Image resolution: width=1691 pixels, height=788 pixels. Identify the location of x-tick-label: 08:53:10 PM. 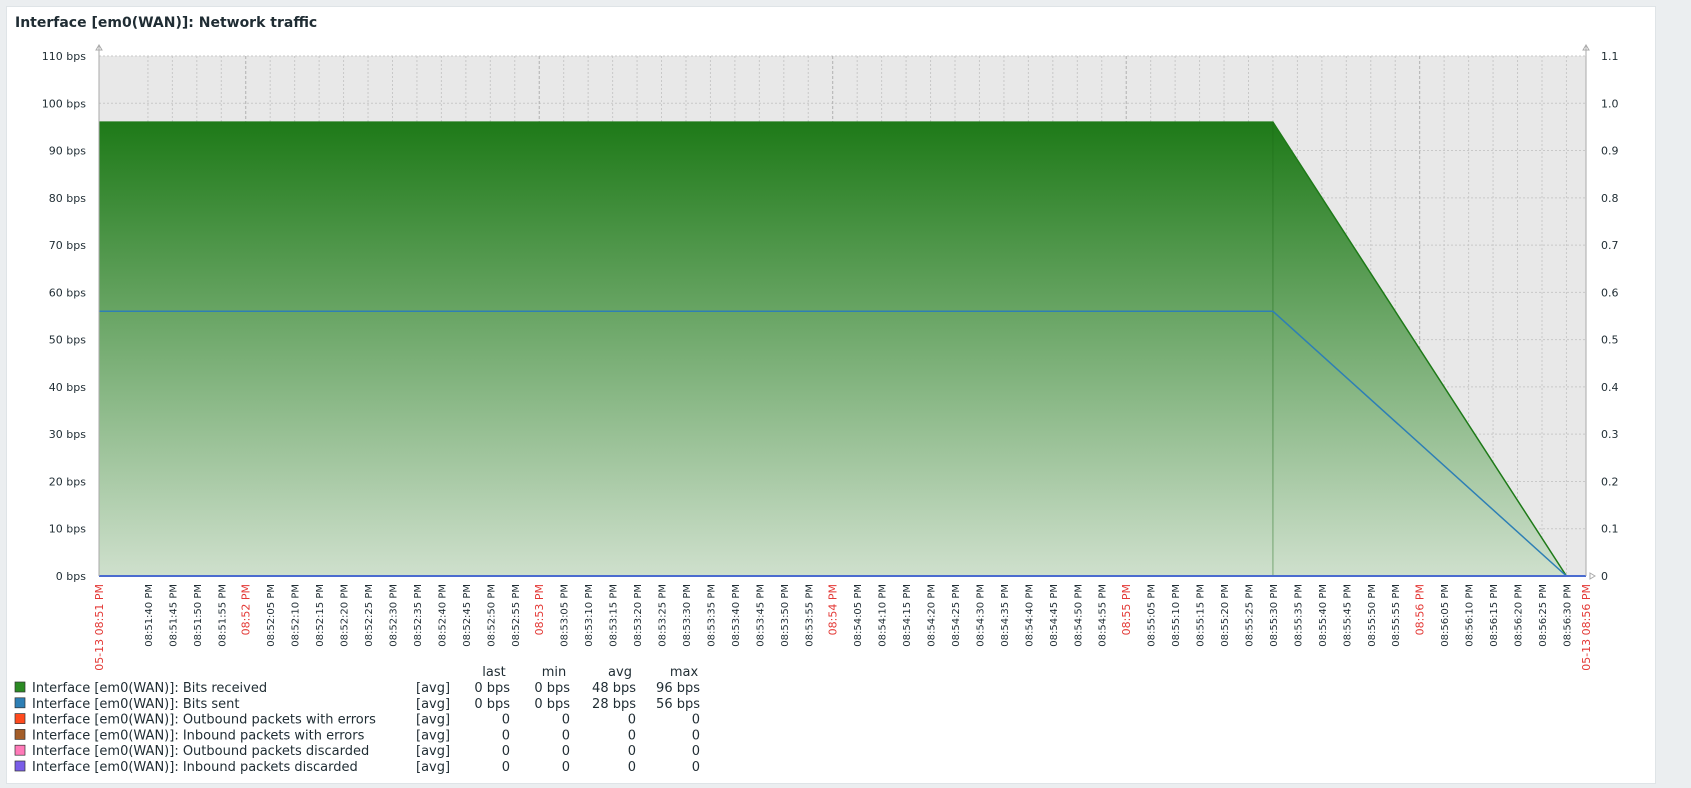
(589, 615).